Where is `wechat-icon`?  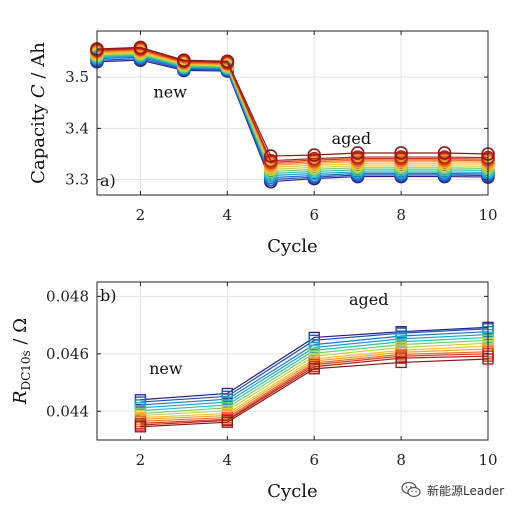 wechat-icon is located at coordinates (411, 490).